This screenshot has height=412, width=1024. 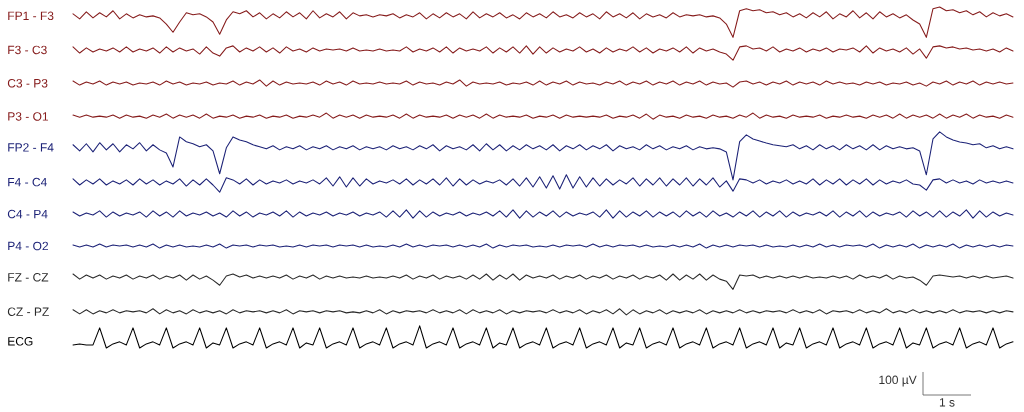 What do you see at coordinates (27, 214) in the screenshot?
I see `text: C4 - P4` at bounding box center [27, 214].